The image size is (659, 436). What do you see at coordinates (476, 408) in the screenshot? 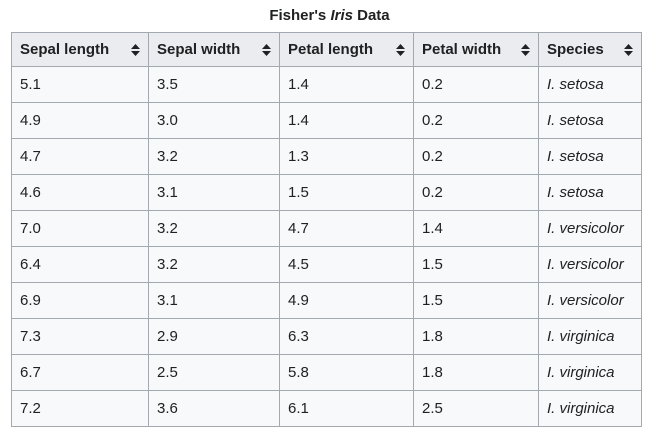
I see `petal-width-cell: 2.5` at bounding box center [476, 408].